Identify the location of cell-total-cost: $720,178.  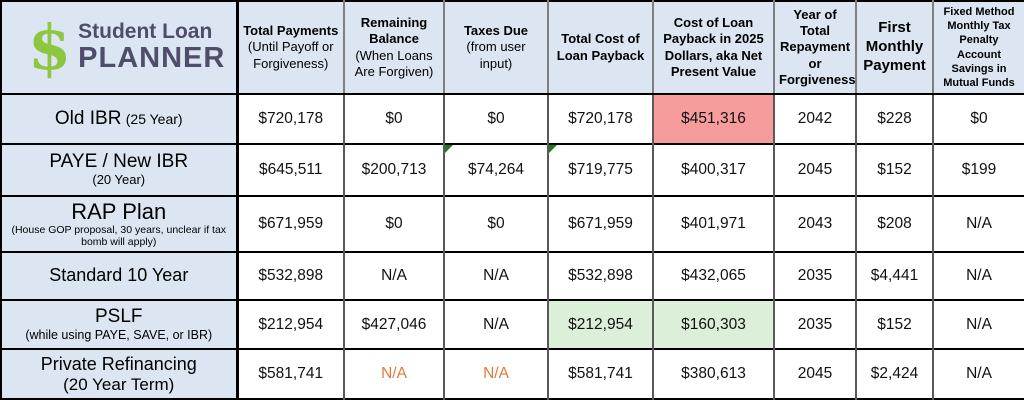
(600, 118).